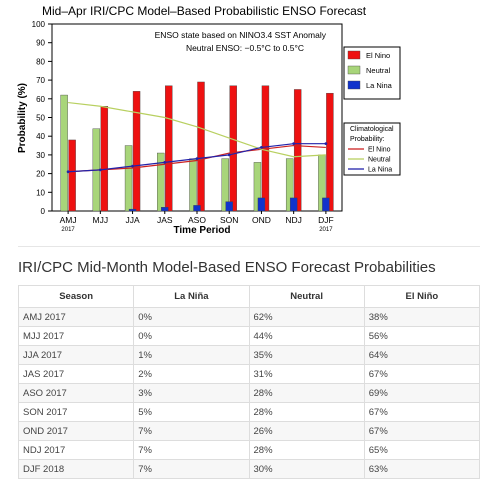  I want to click on table-row: SON 2017 5% 28% 67%, so click(249, 412).